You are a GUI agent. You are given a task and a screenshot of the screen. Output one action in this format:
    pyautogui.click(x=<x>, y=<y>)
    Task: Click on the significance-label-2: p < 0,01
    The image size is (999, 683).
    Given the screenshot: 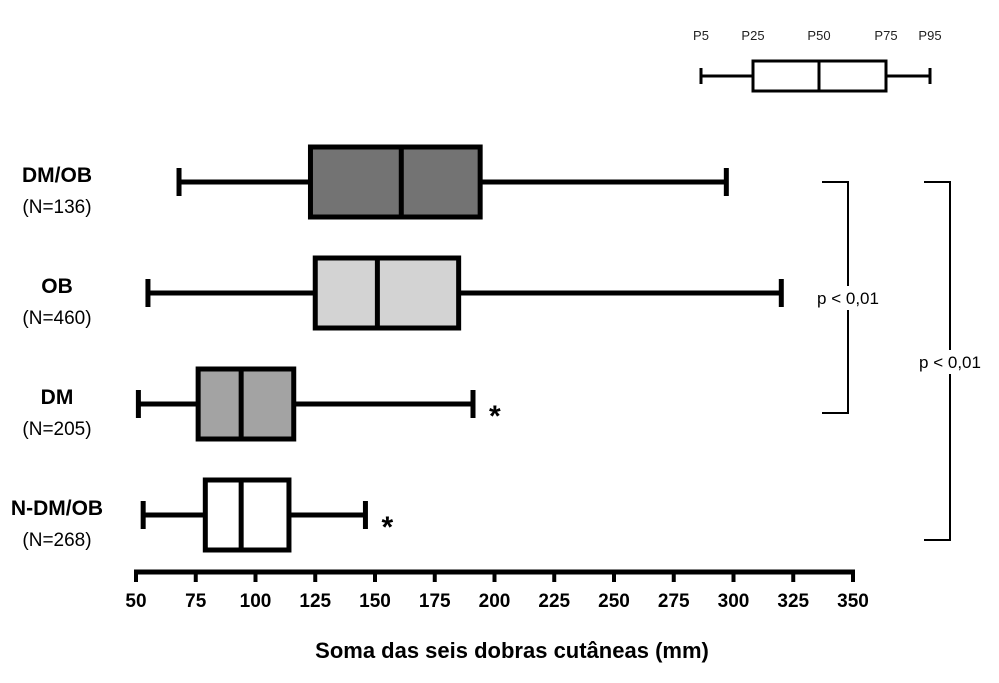 What is the action you would take?
    pyautogui.click(x=950, y=362)
    